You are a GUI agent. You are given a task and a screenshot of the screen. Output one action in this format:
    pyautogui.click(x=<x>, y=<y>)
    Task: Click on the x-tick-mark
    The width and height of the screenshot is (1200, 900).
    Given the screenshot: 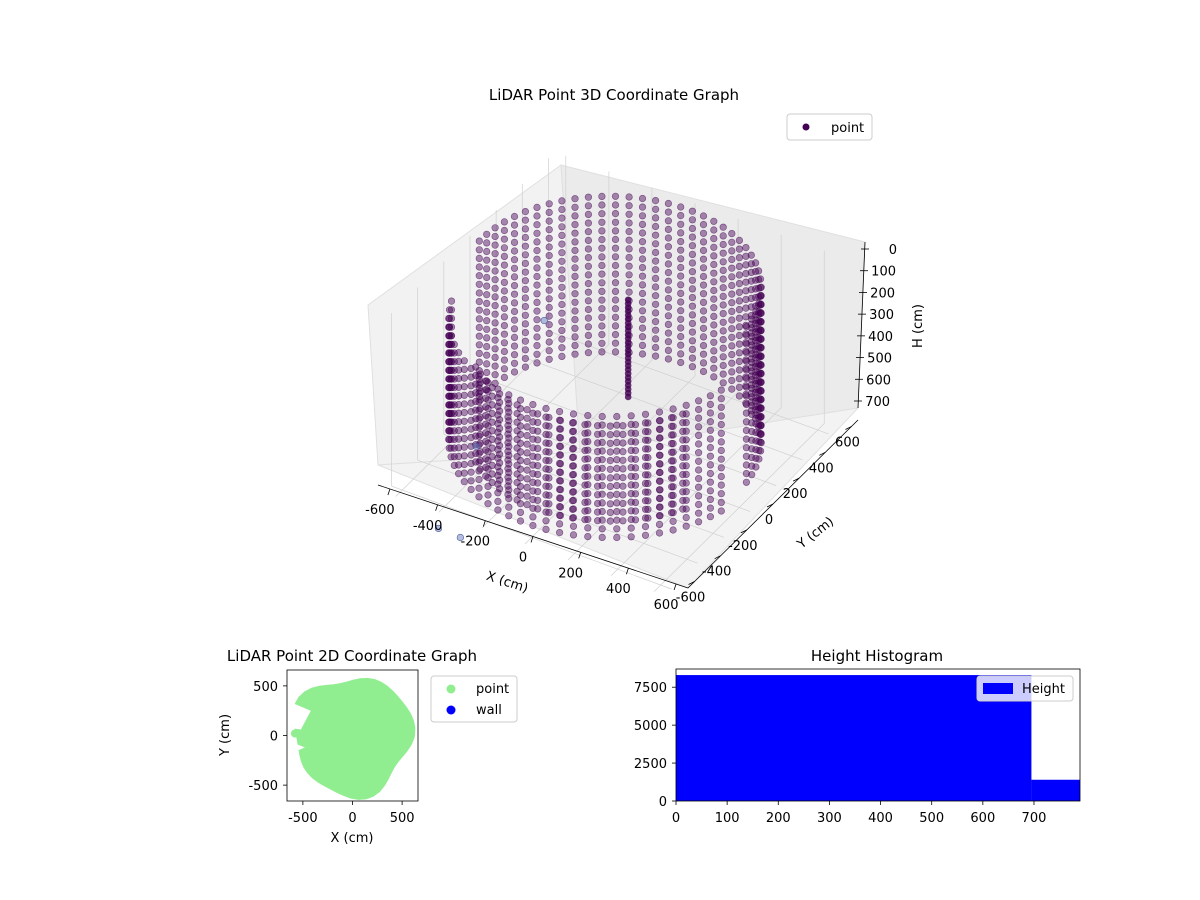 What is the action you would take?
    pyautogui.click(x=675, y=587)
    